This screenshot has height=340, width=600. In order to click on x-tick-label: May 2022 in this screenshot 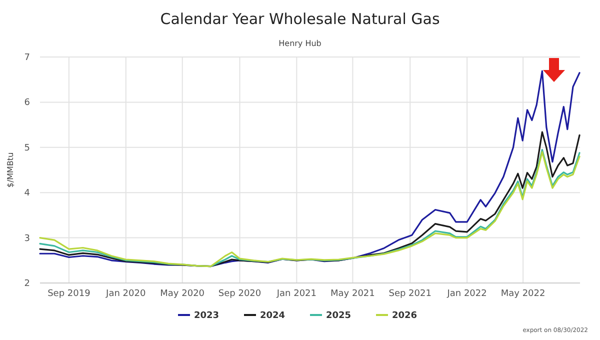, I will do `click(523, 294)`.